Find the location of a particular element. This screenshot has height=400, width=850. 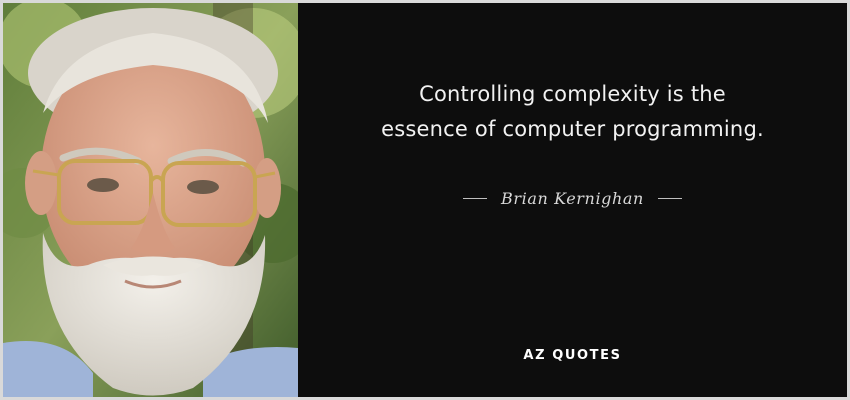

author-link: Brian Kernighan is located at coordinates (572, 198).